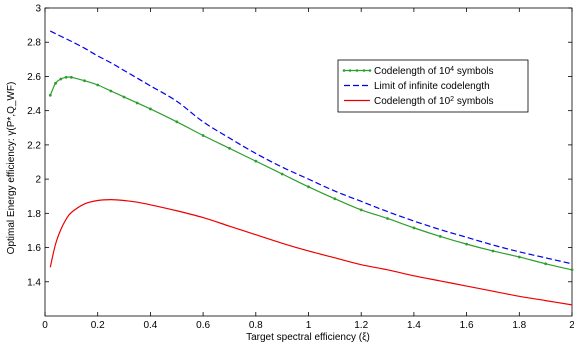 This screenshot has width=574, height=346. Describe the element at coordinates (34, 145) in the screenshot. I see `y-tick-label: 2.2` at that location.